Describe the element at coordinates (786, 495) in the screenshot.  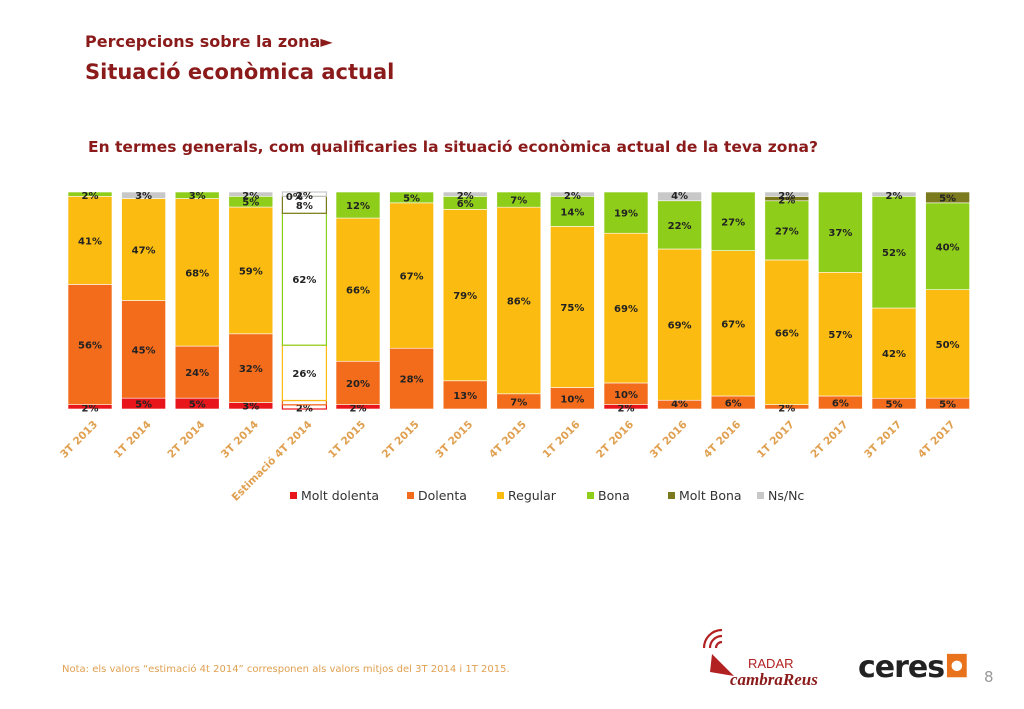
I see `legend-label: Ns/Nc` at that location.